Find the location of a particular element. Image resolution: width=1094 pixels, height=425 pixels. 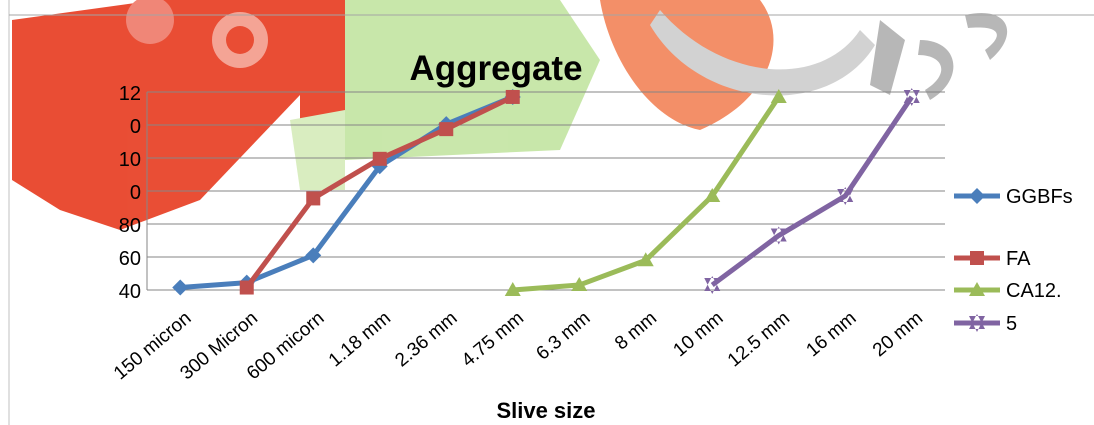

y-tick-label: 60 is located at coordinates (130, 259).